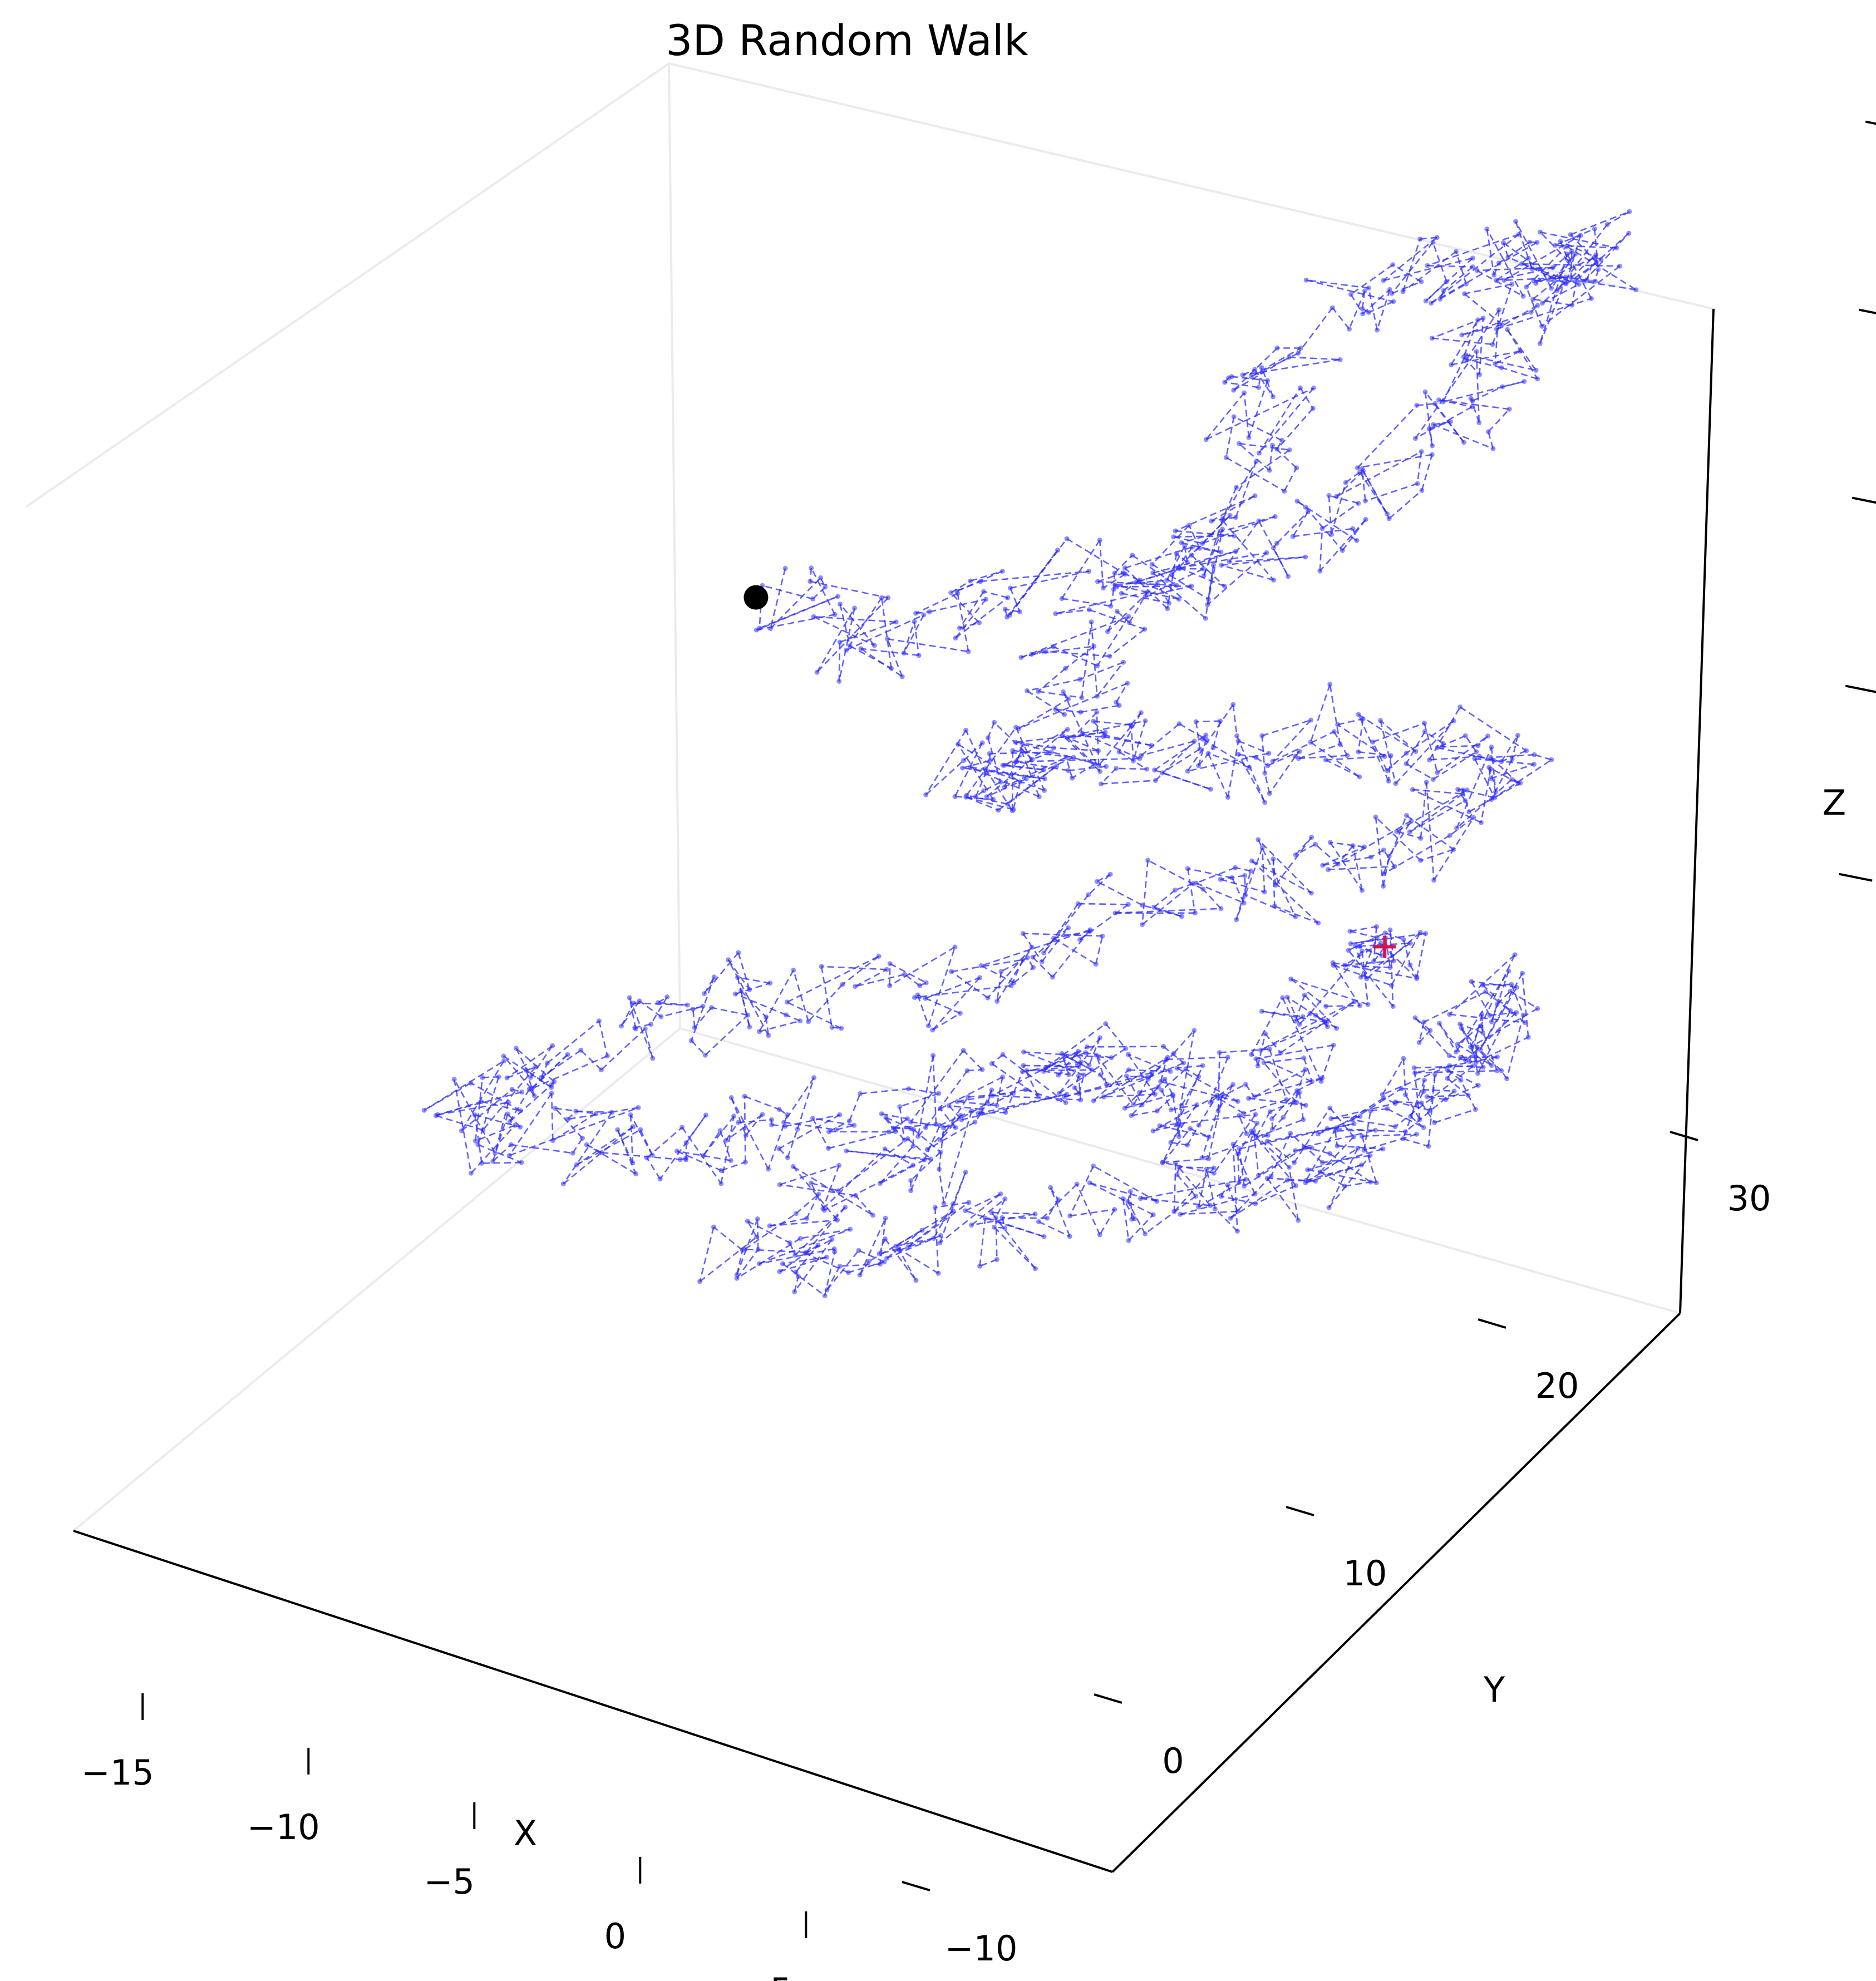 Image resolution: width=1876 pixels, height=1981 pixels. Describe the element at coordinates (1365, 1573) in the screenshot. I see `y-tick-label: 10` at that location.